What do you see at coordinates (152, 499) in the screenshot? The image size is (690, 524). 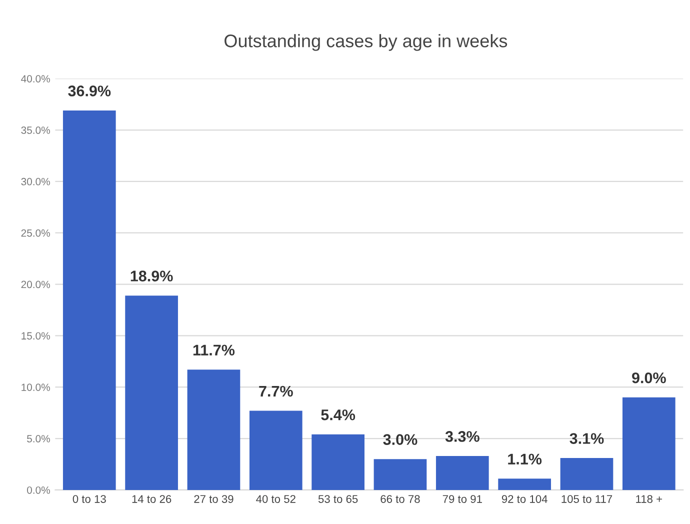 I see `x-tick-label: 14 to 26` at bounding box center [152, 499].